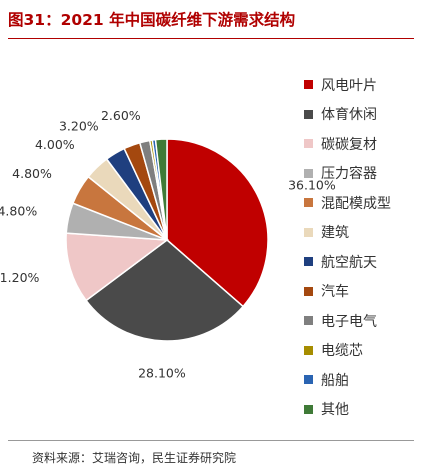  Describe the element at coordinates (342, 351) in the screenshot. I see `legend-label: 电缆芯` at that location.